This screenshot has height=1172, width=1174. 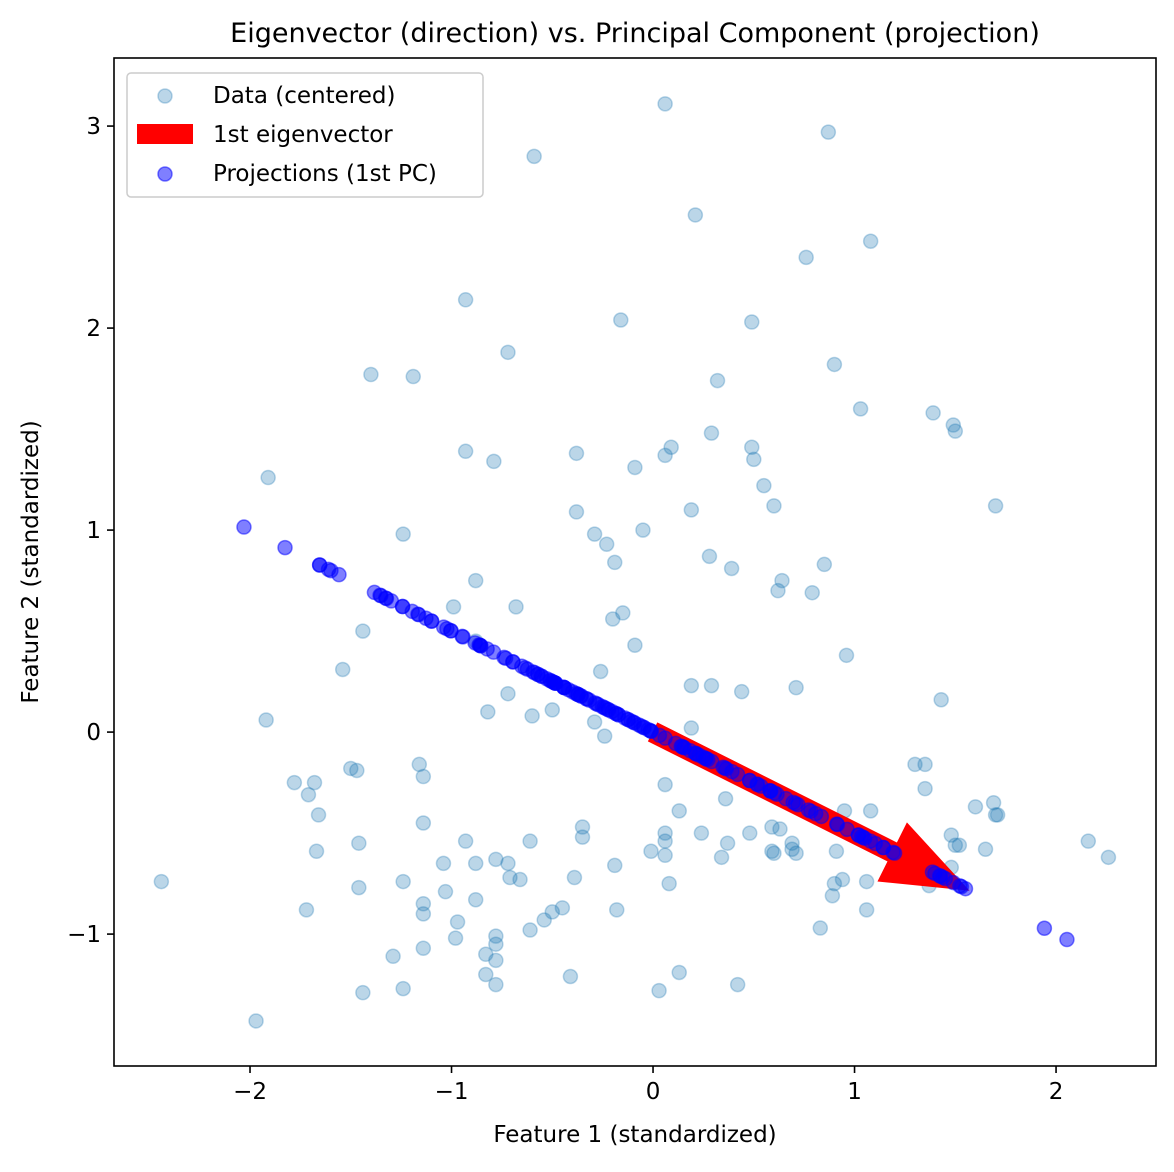 What do you see at coordinates (653, 1092) in the screenshot?
I see `x-tick-label: 0` at bounding box center [653, 1092].